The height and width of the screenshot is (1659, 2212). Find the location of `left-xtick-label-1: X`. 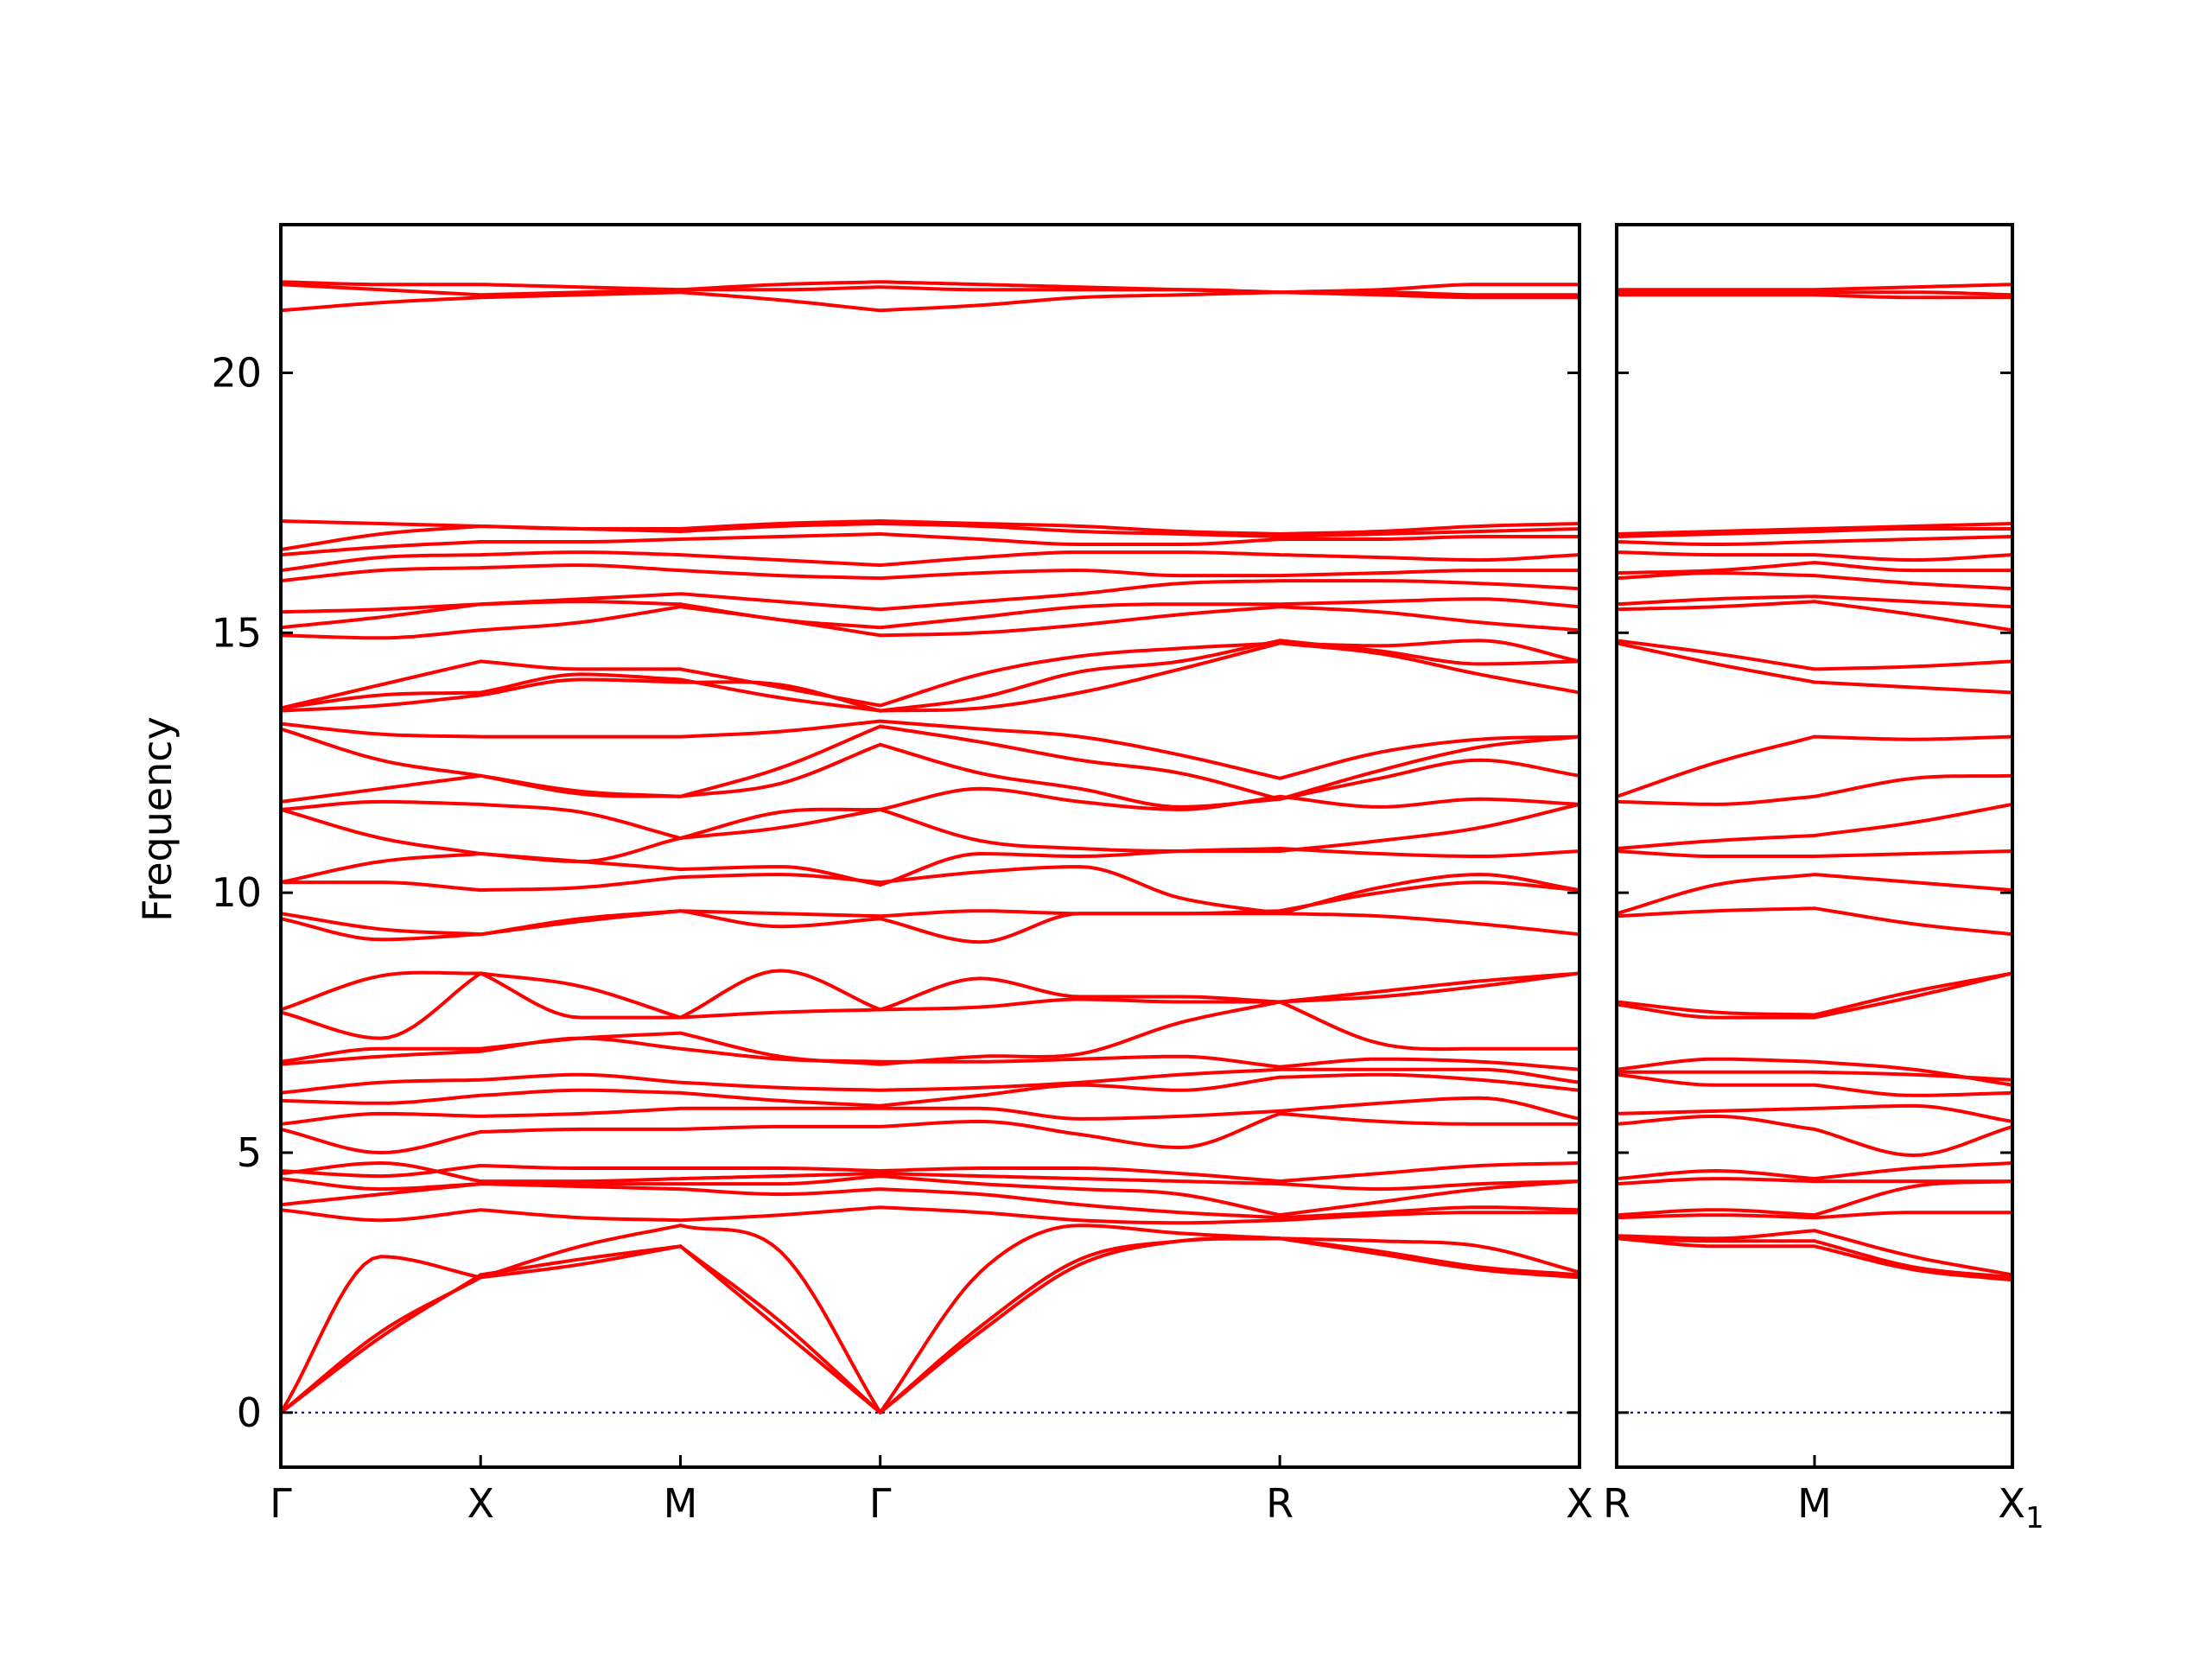

left-xtick-label-1: X is located at coordinates (480, 1503).